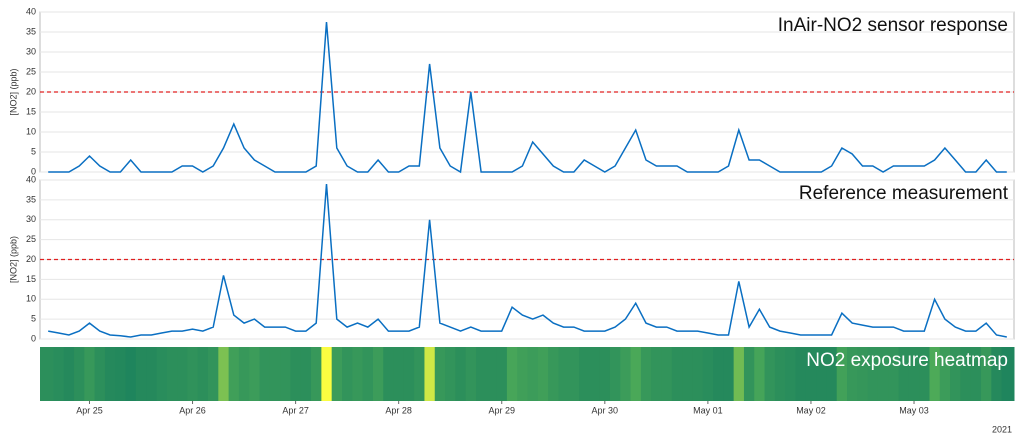 Image resolution: width=1024 pixels, height=445 pixels. I want to click on y-tick-label: 0, so click(33, 338).